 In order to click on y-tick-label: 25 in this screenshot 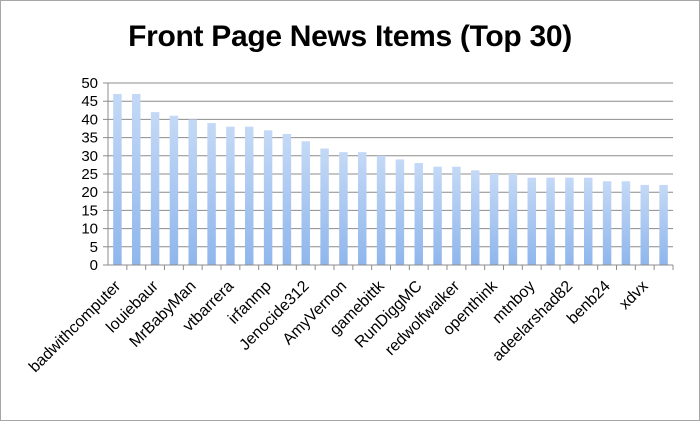, I will do `click(89, 174)`.